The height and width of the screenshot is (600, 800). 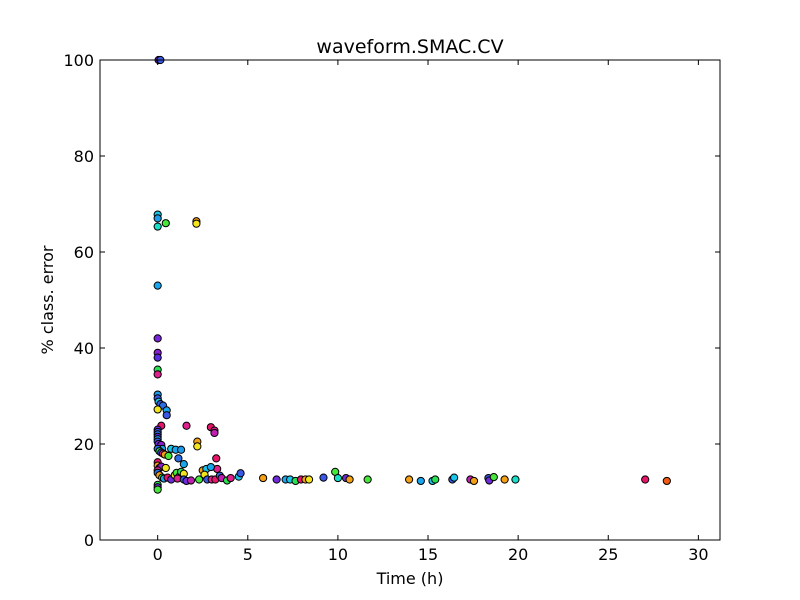 I want to click on x-tick-label: 20, so click(x=518, y=554).